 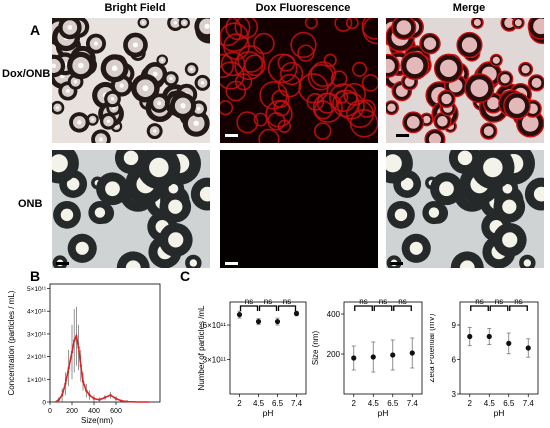 I want to click on x-tick-label: 2, so click(x=354, y=403).